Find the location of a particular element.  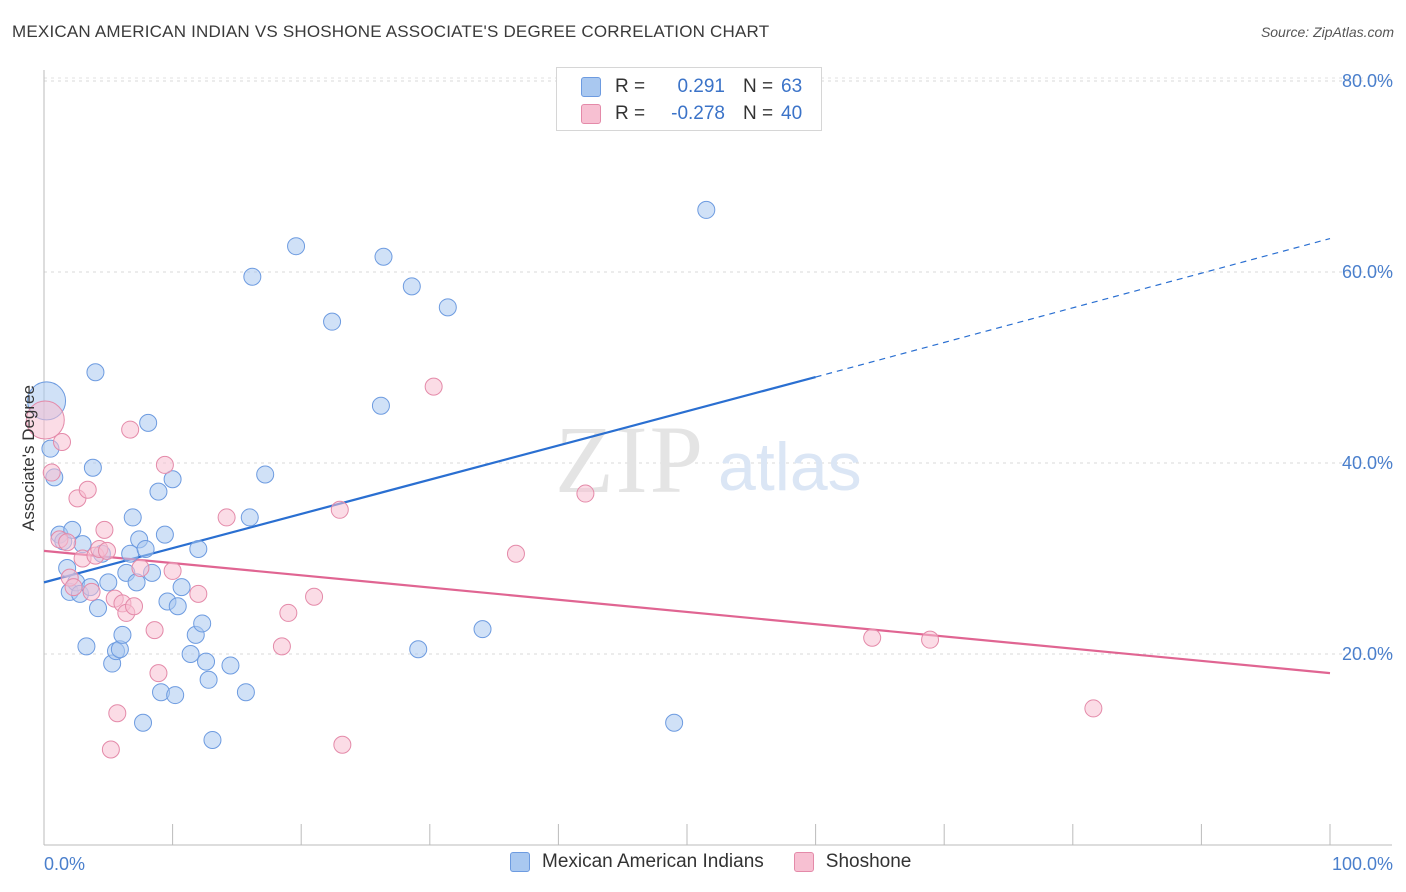

x-tick-labels: 0.0% 100.0% is located at coordinates (718, 864).